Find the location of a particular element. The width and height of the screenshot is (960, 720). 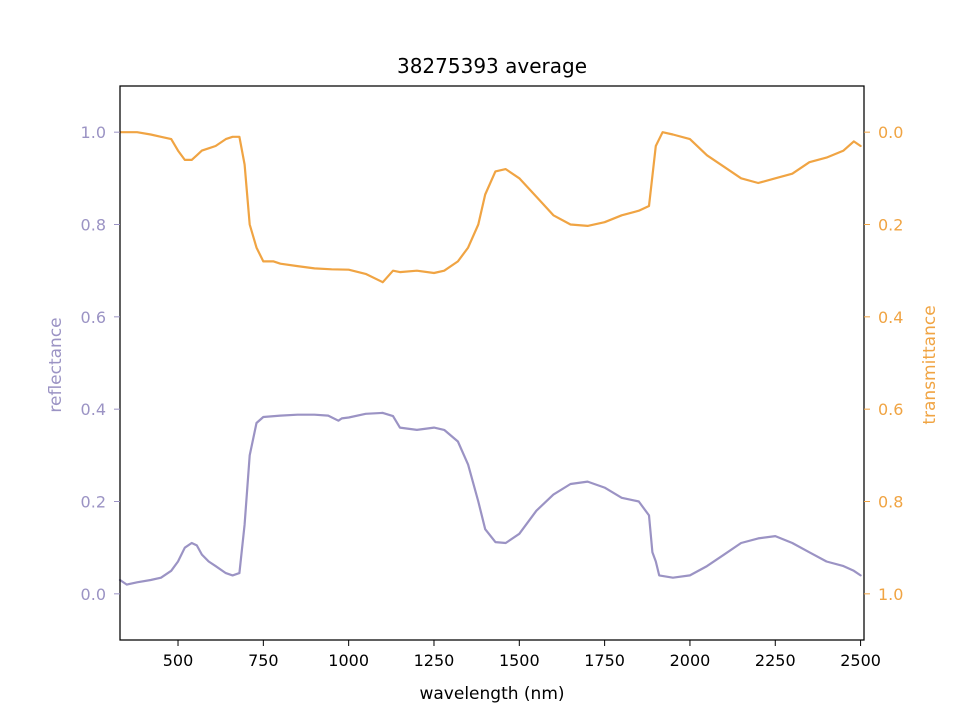

right-y-axis-label: transmittance is located at coordinates (930, 364).